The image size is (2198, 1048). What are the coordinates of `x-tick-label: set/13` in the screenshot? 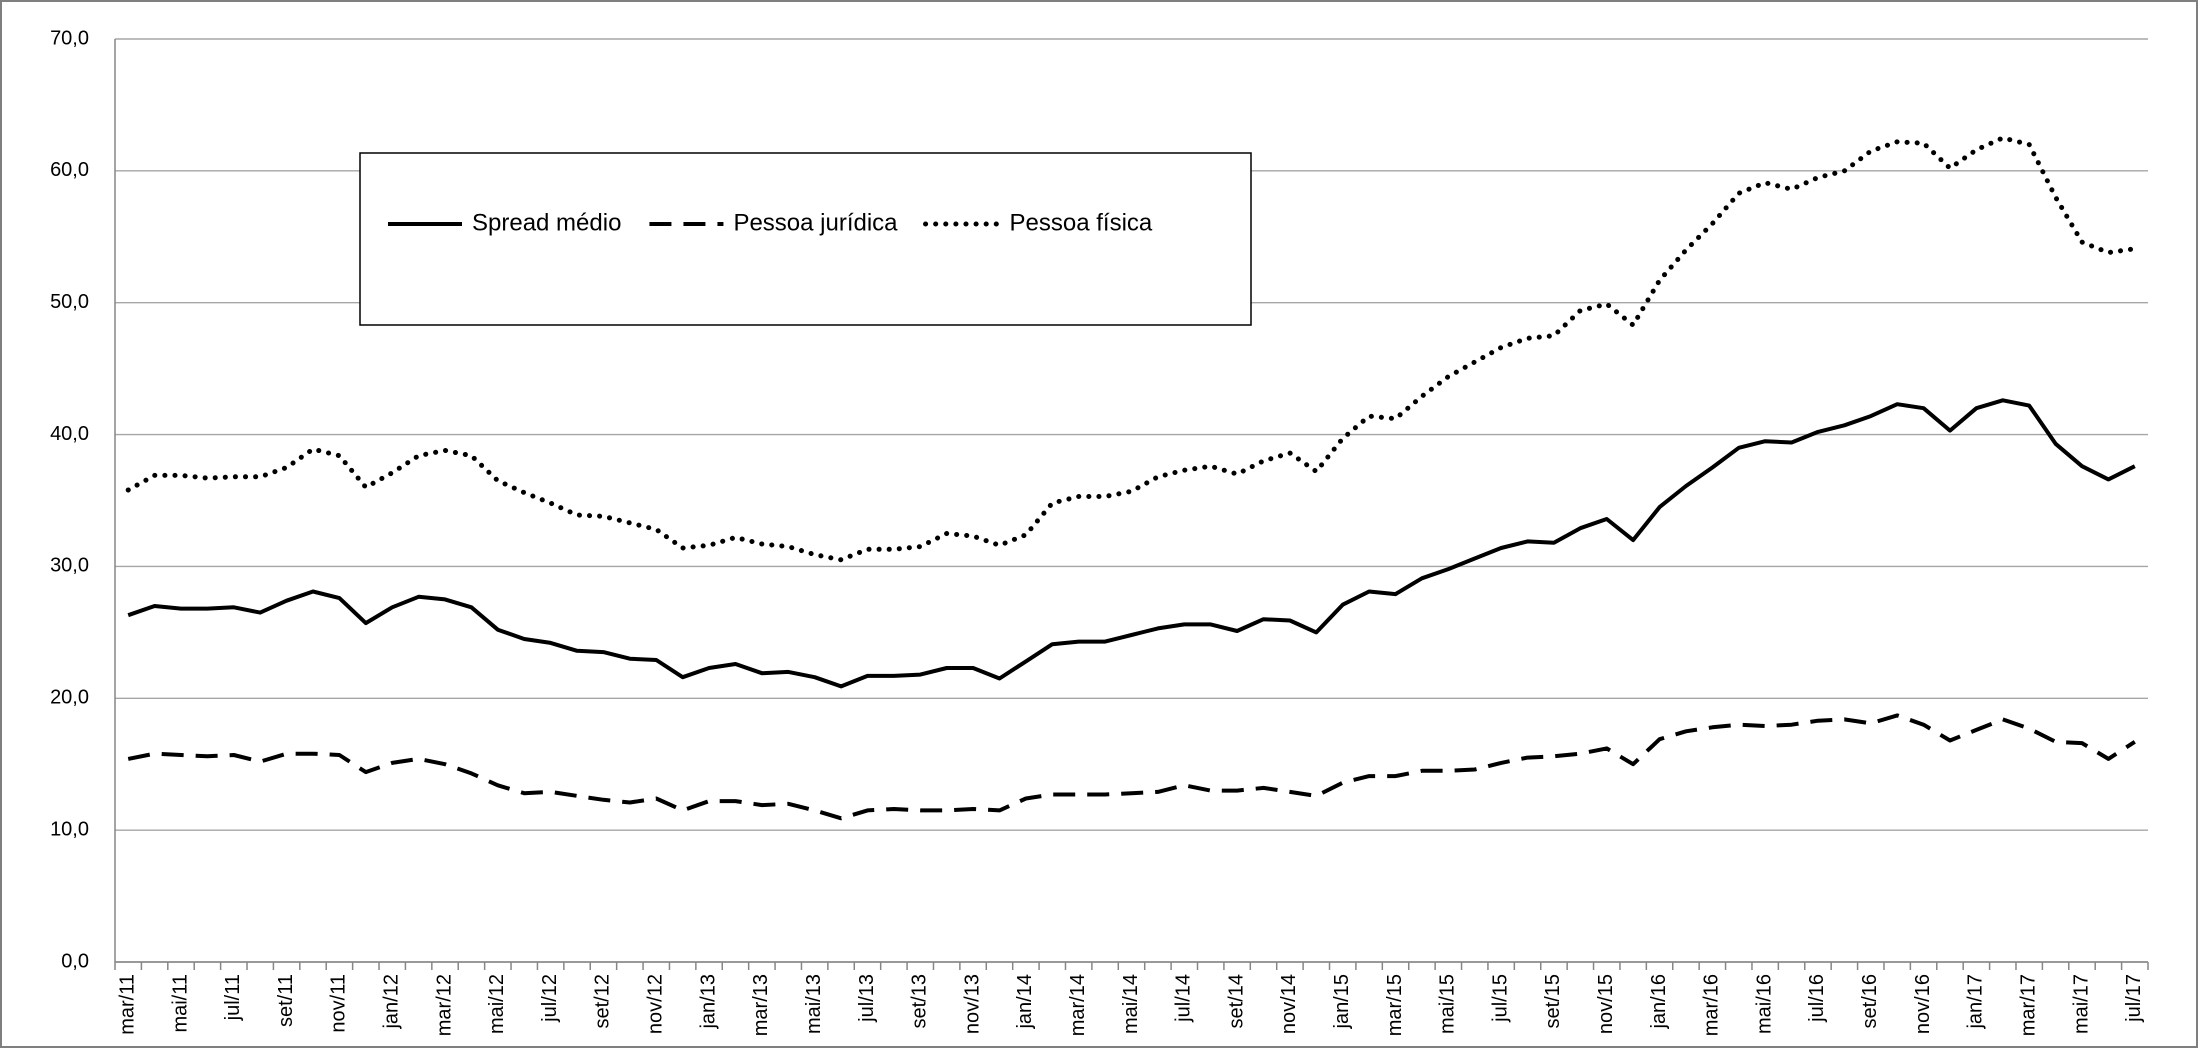 It's located at (920, 1001).